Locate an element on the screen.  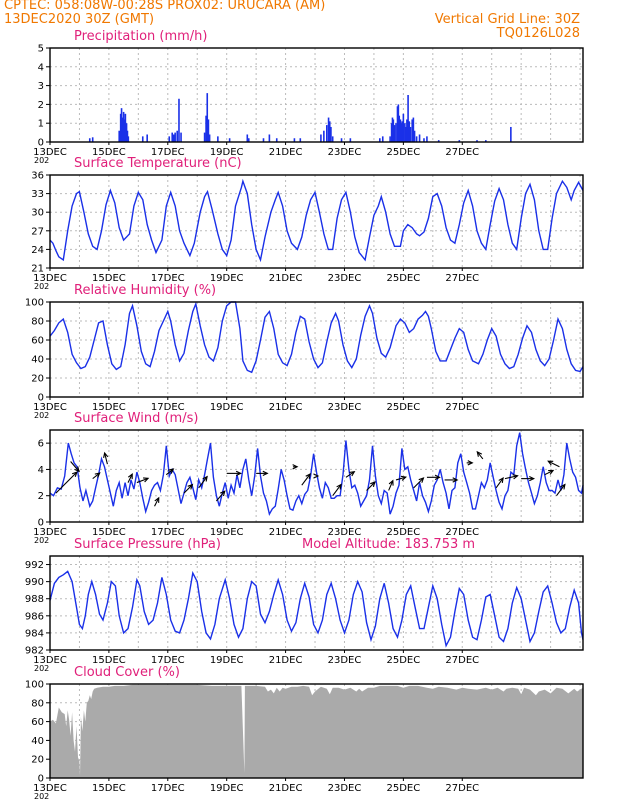
header-grid-note: Vertical Grid Line: 30Z is located at coordinates (507, 19).